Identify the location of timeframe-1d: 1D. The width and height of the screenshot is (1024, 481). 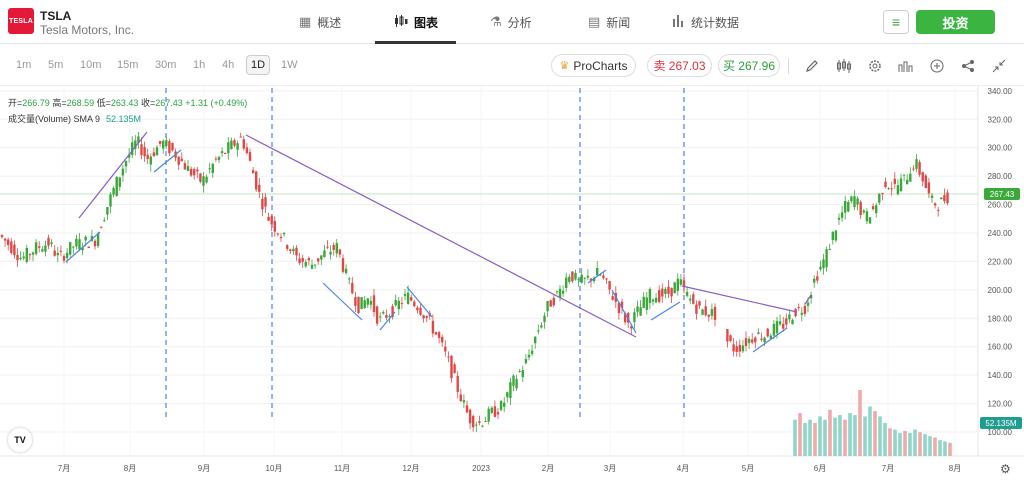
(258, 65).